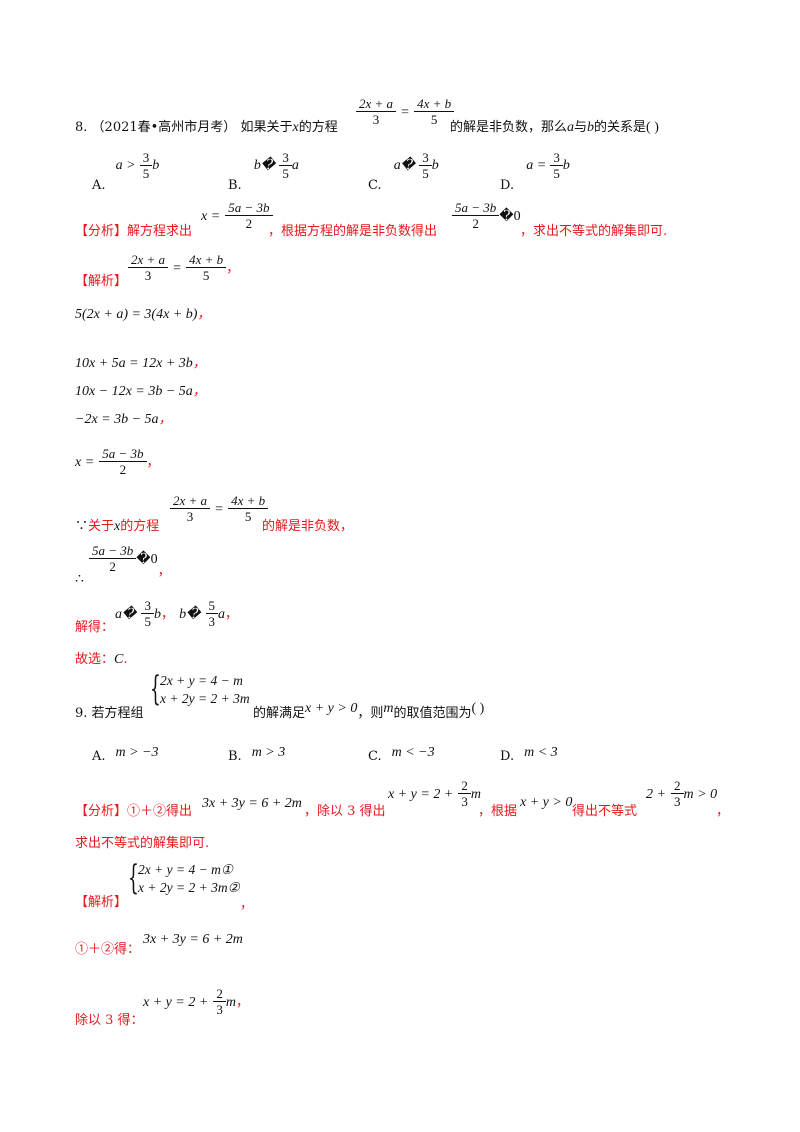  What do you see at coordinates (108, 949) in the screenshot?
I see `q9-step1-label: ①＋②得：` at bounding box center [108, 949].